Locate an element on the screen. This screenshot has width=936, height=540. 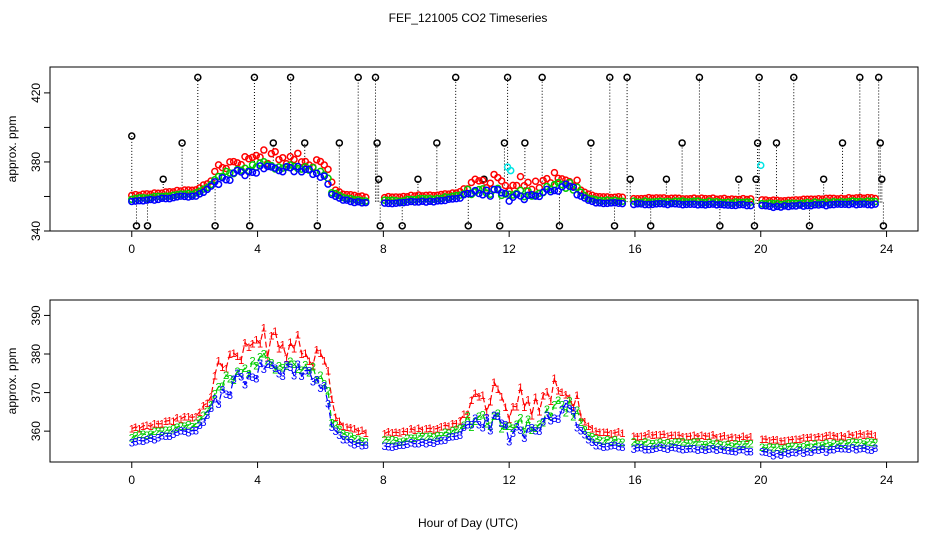
top-y-tick-label: 380 is located at coordinates (36, 162).